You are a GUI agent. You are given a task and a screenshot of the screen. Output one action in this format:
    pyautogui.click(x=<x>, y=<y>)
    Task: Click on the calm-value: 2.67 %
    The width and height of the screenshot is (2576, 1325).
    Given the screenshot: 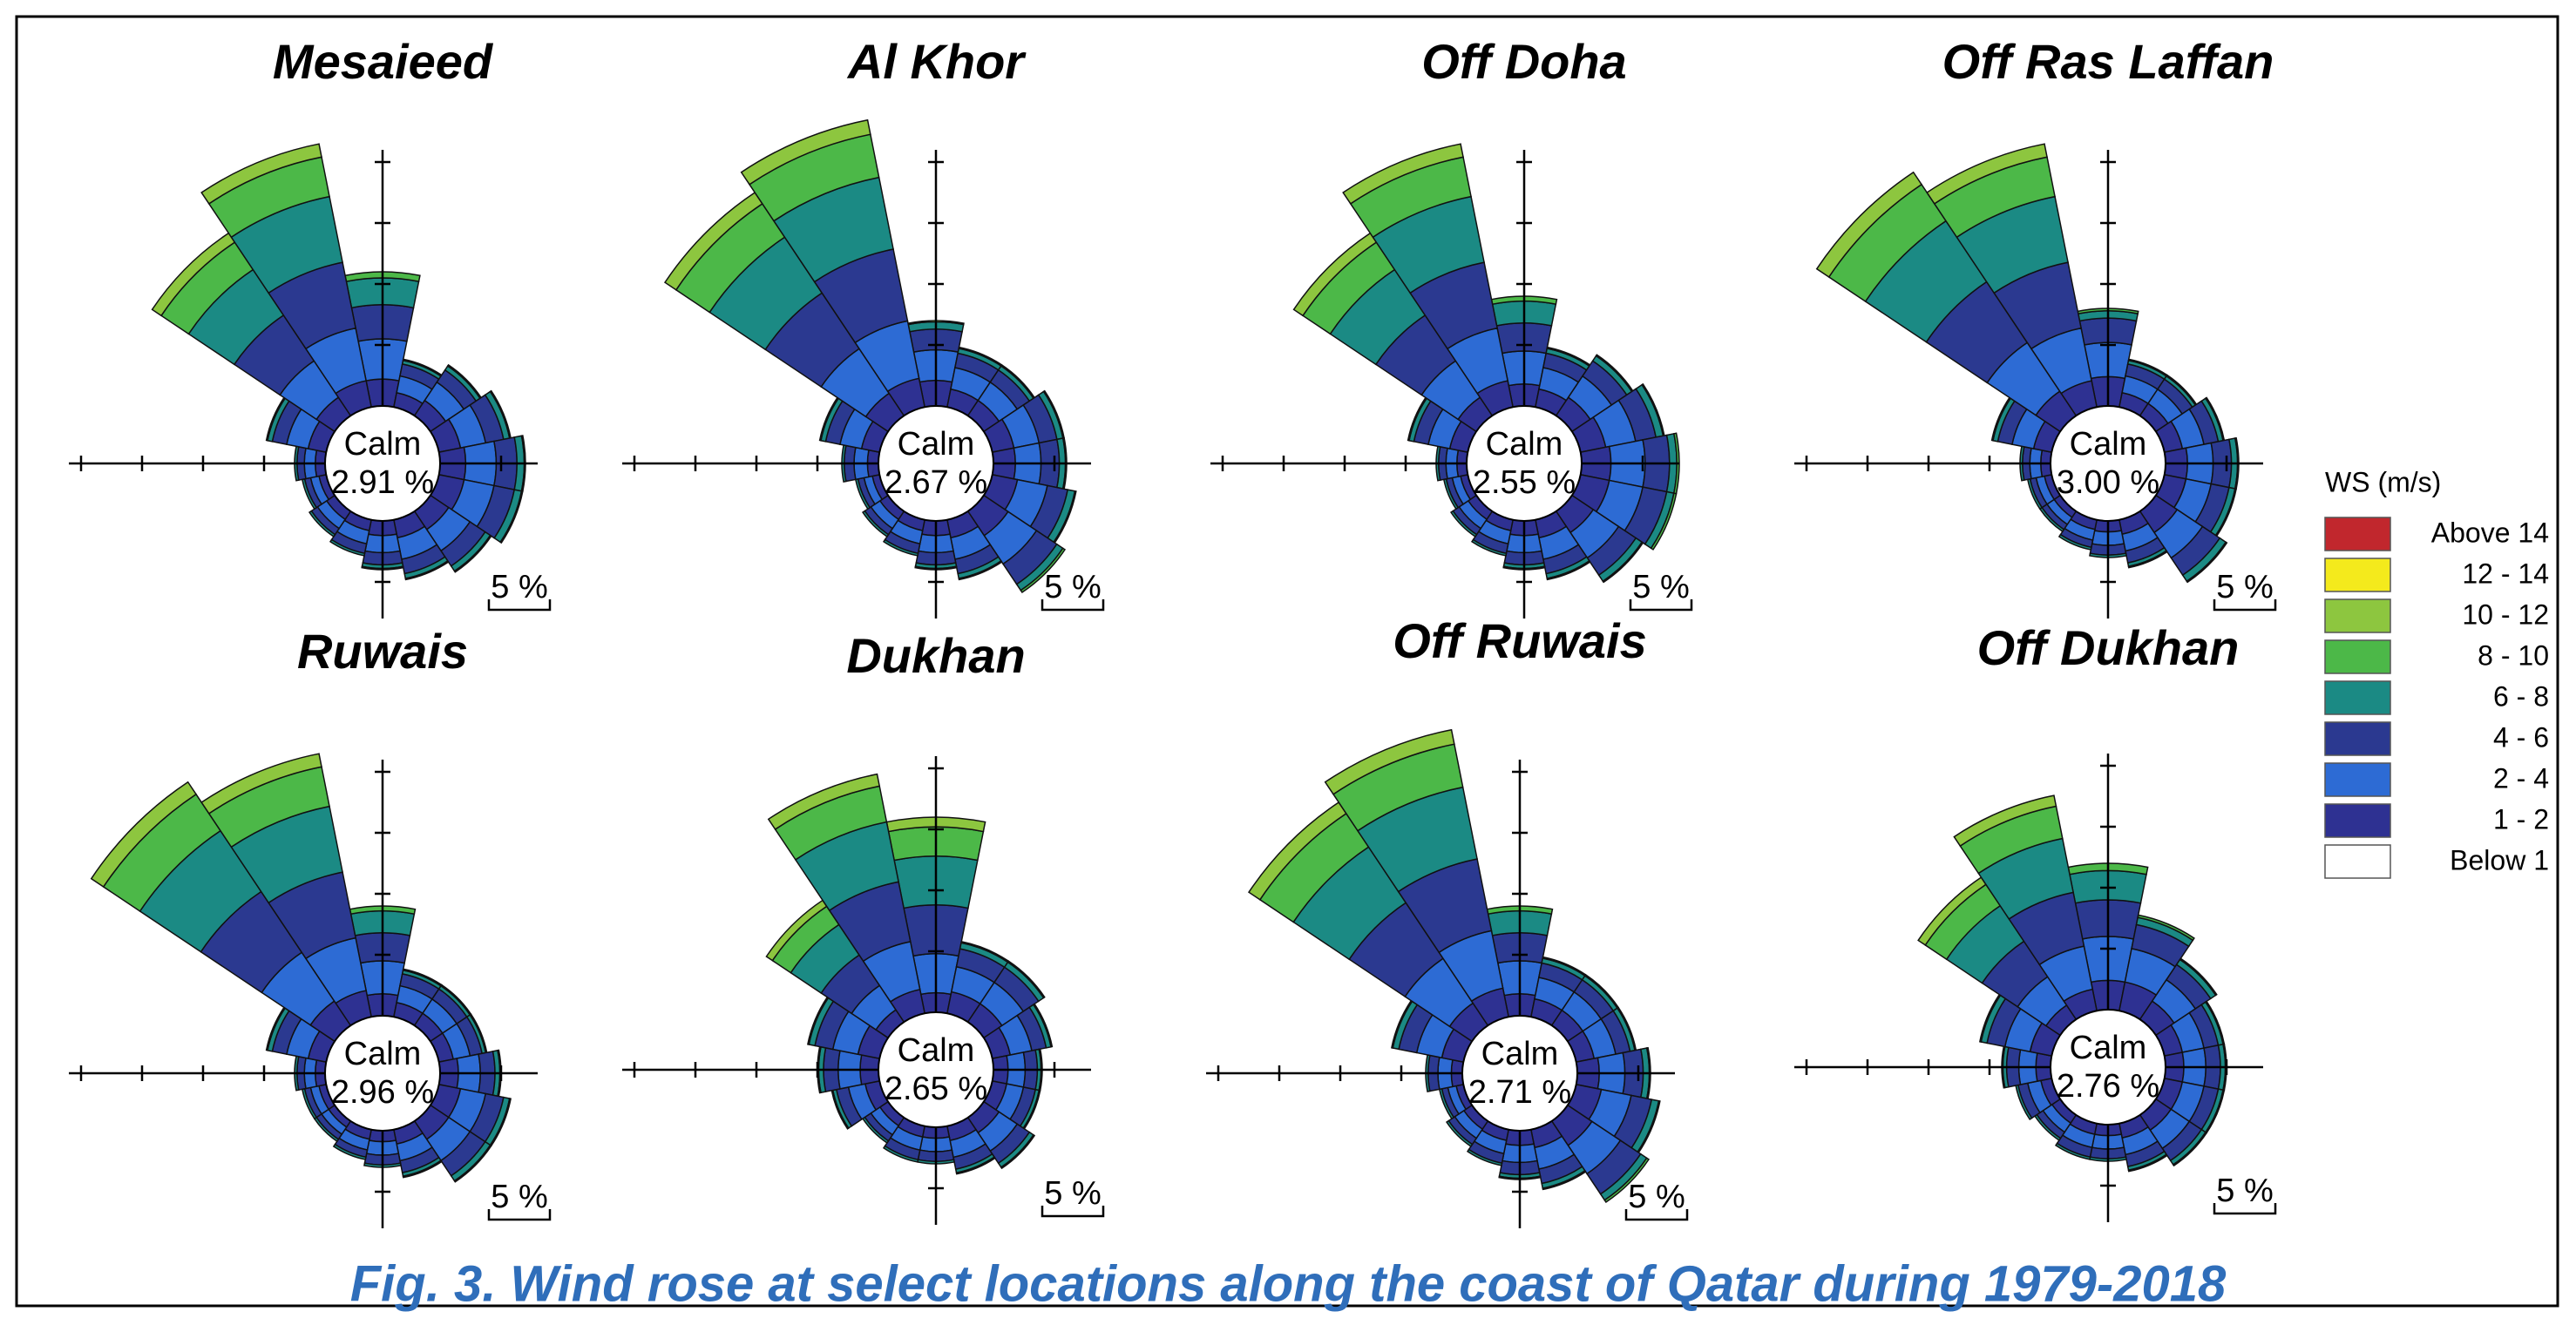 What is the action you would take?
    pyautogui.click(x=936, y=483)
    